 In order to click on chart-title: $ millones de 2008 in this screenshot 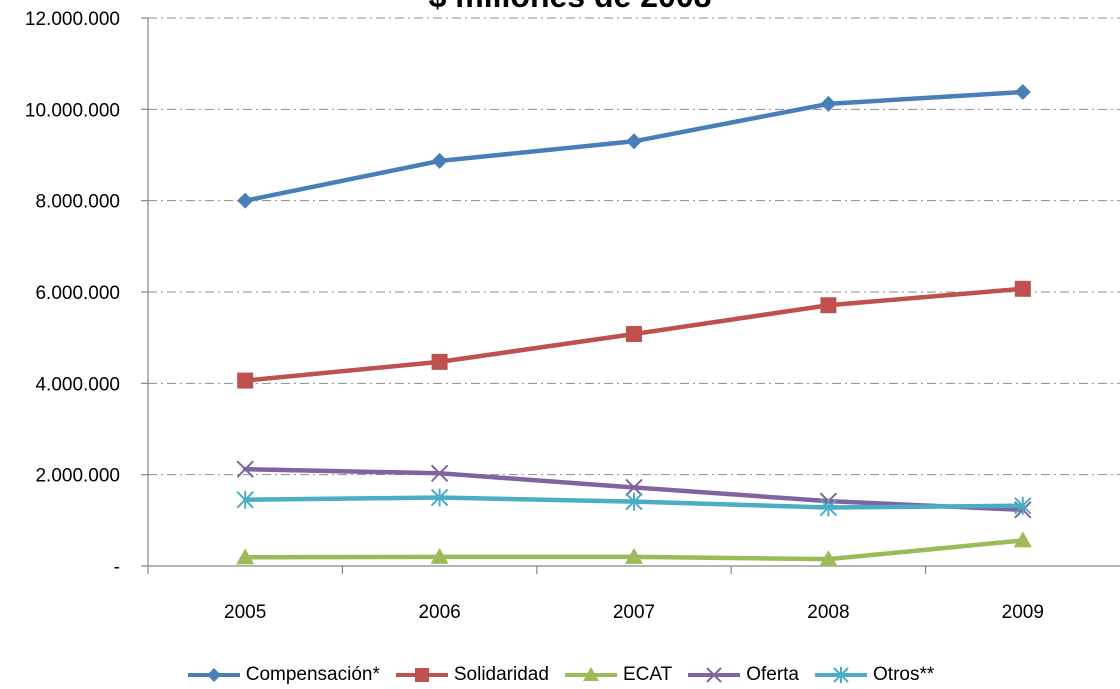, I will do `click(560, 7)`.